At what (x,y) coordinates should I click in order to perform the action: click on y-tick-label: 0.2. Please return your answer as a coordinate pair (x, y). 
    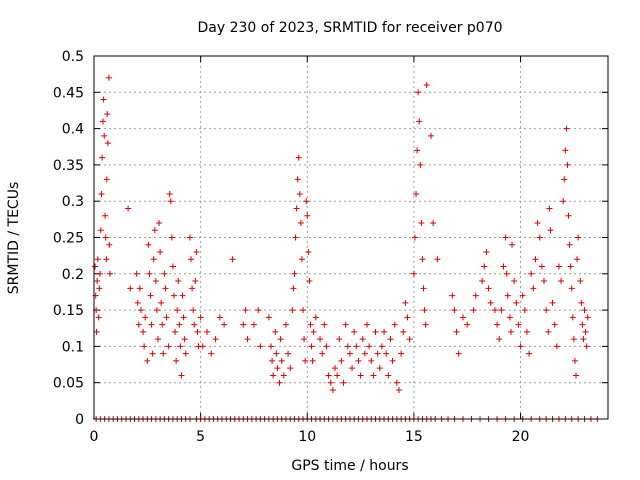
    Looking at the image, I should click on (73, 275).